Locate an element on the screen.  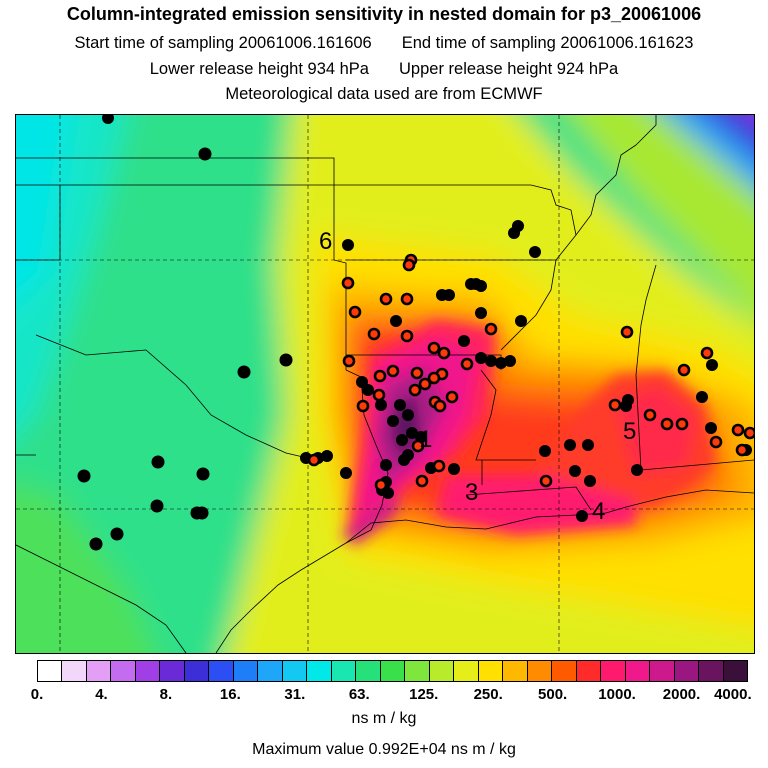
cluster-label: 6 is located at coordinates (325, 241).